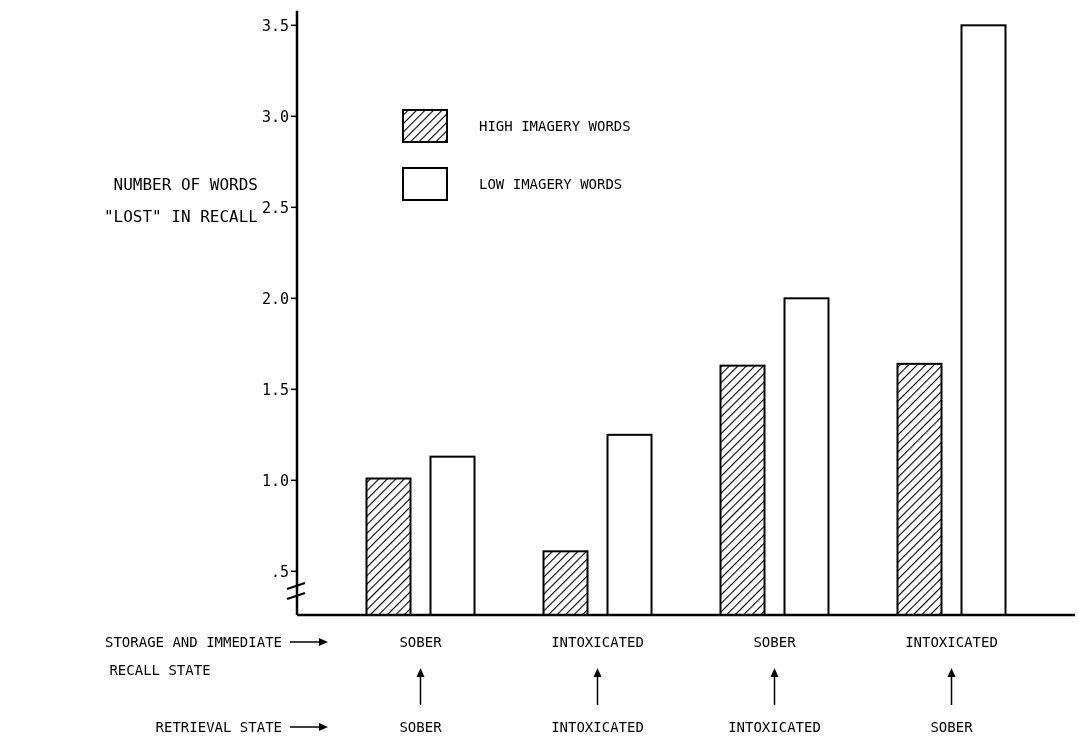 This screenshot has width=1079, height=749. I want to click on text: RETRIEVAL STATE, so click(218, 726).